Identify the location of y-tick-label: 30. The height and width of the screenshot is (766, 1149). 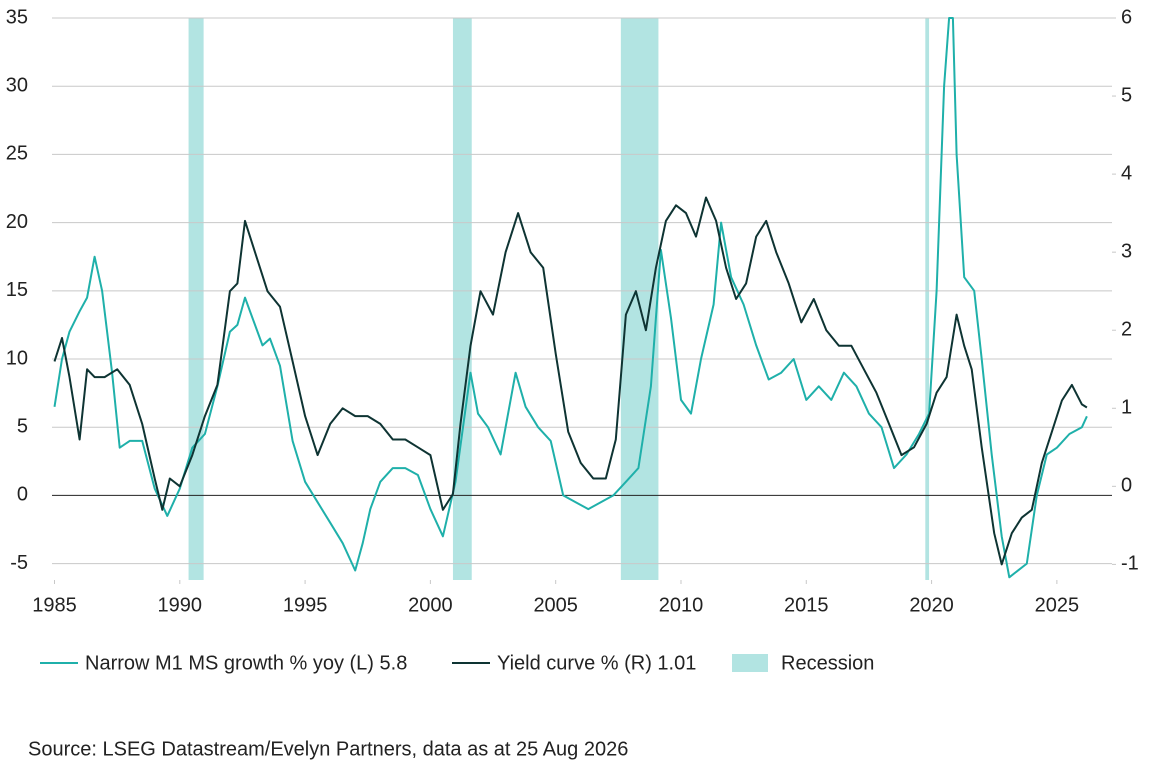
(17, 85).